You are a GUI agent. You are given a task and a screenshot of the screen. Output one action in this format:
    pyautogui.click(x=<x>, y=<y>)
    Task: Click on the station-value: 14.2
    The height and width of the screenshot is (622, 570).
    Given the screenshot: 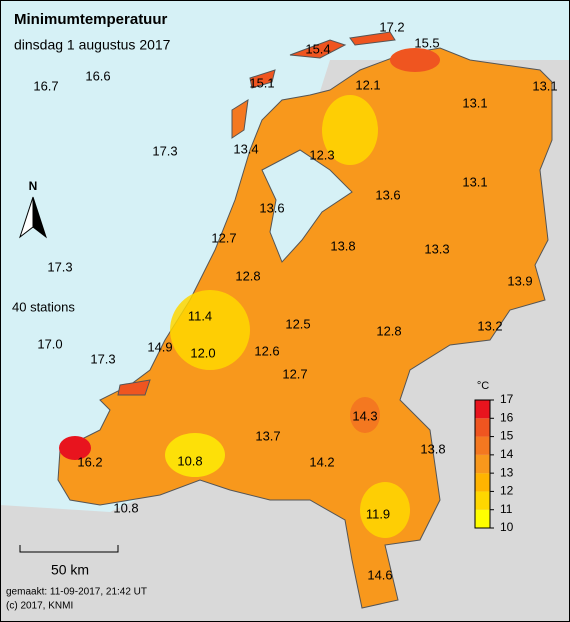 What is the action you would take?
    pyautogui.click(x=321, y=461)
    